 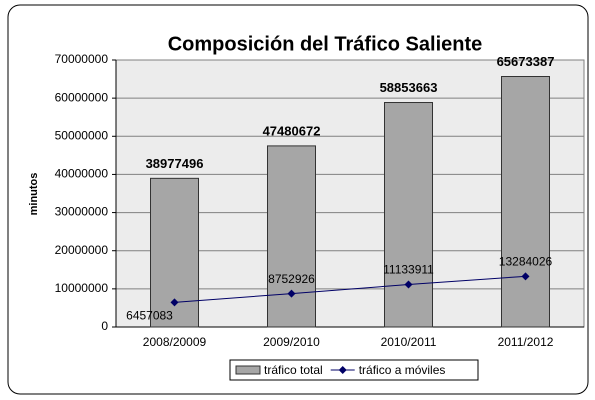 I want to click on line-label: 6457083, so click(x=149, y=316).